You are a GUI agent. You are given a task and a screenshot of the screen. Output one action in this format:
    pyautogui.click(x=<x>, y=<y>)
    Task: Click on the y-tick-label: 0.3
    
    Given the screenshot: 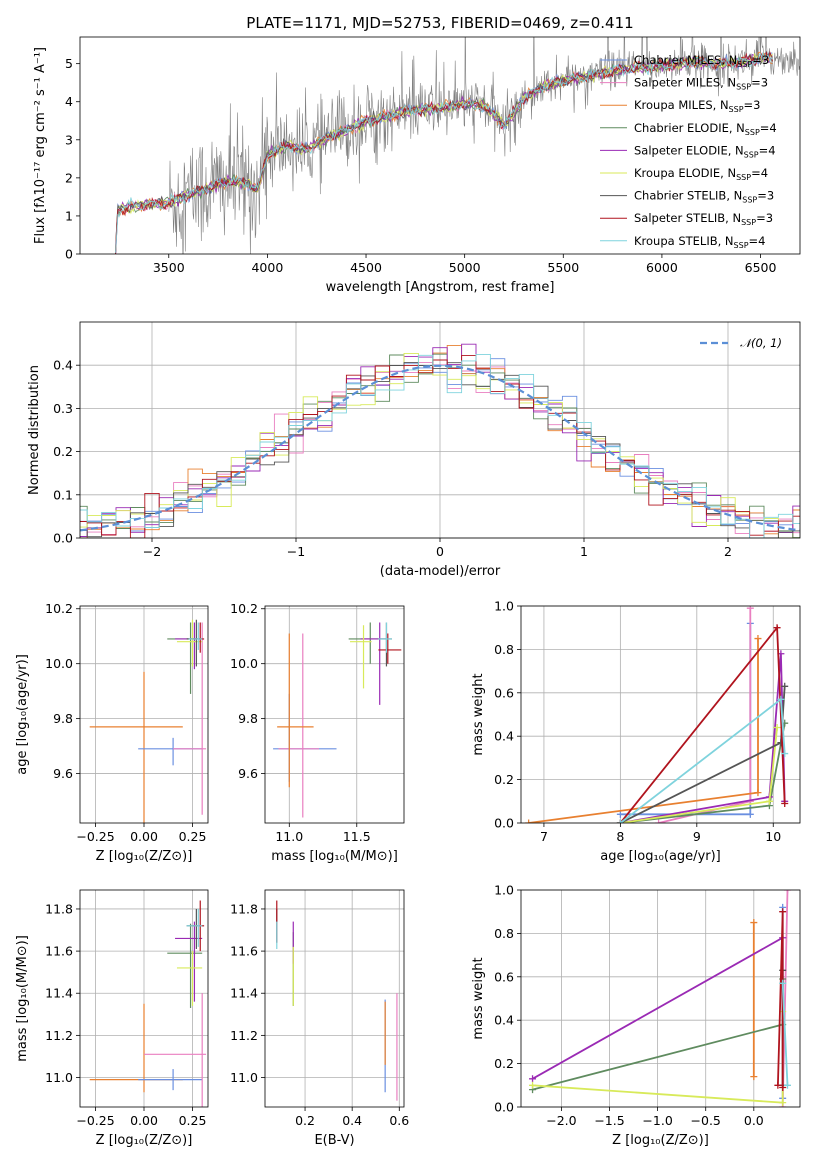 What is the action you would take?
    pyautogui.click(x=63, y=408)
    